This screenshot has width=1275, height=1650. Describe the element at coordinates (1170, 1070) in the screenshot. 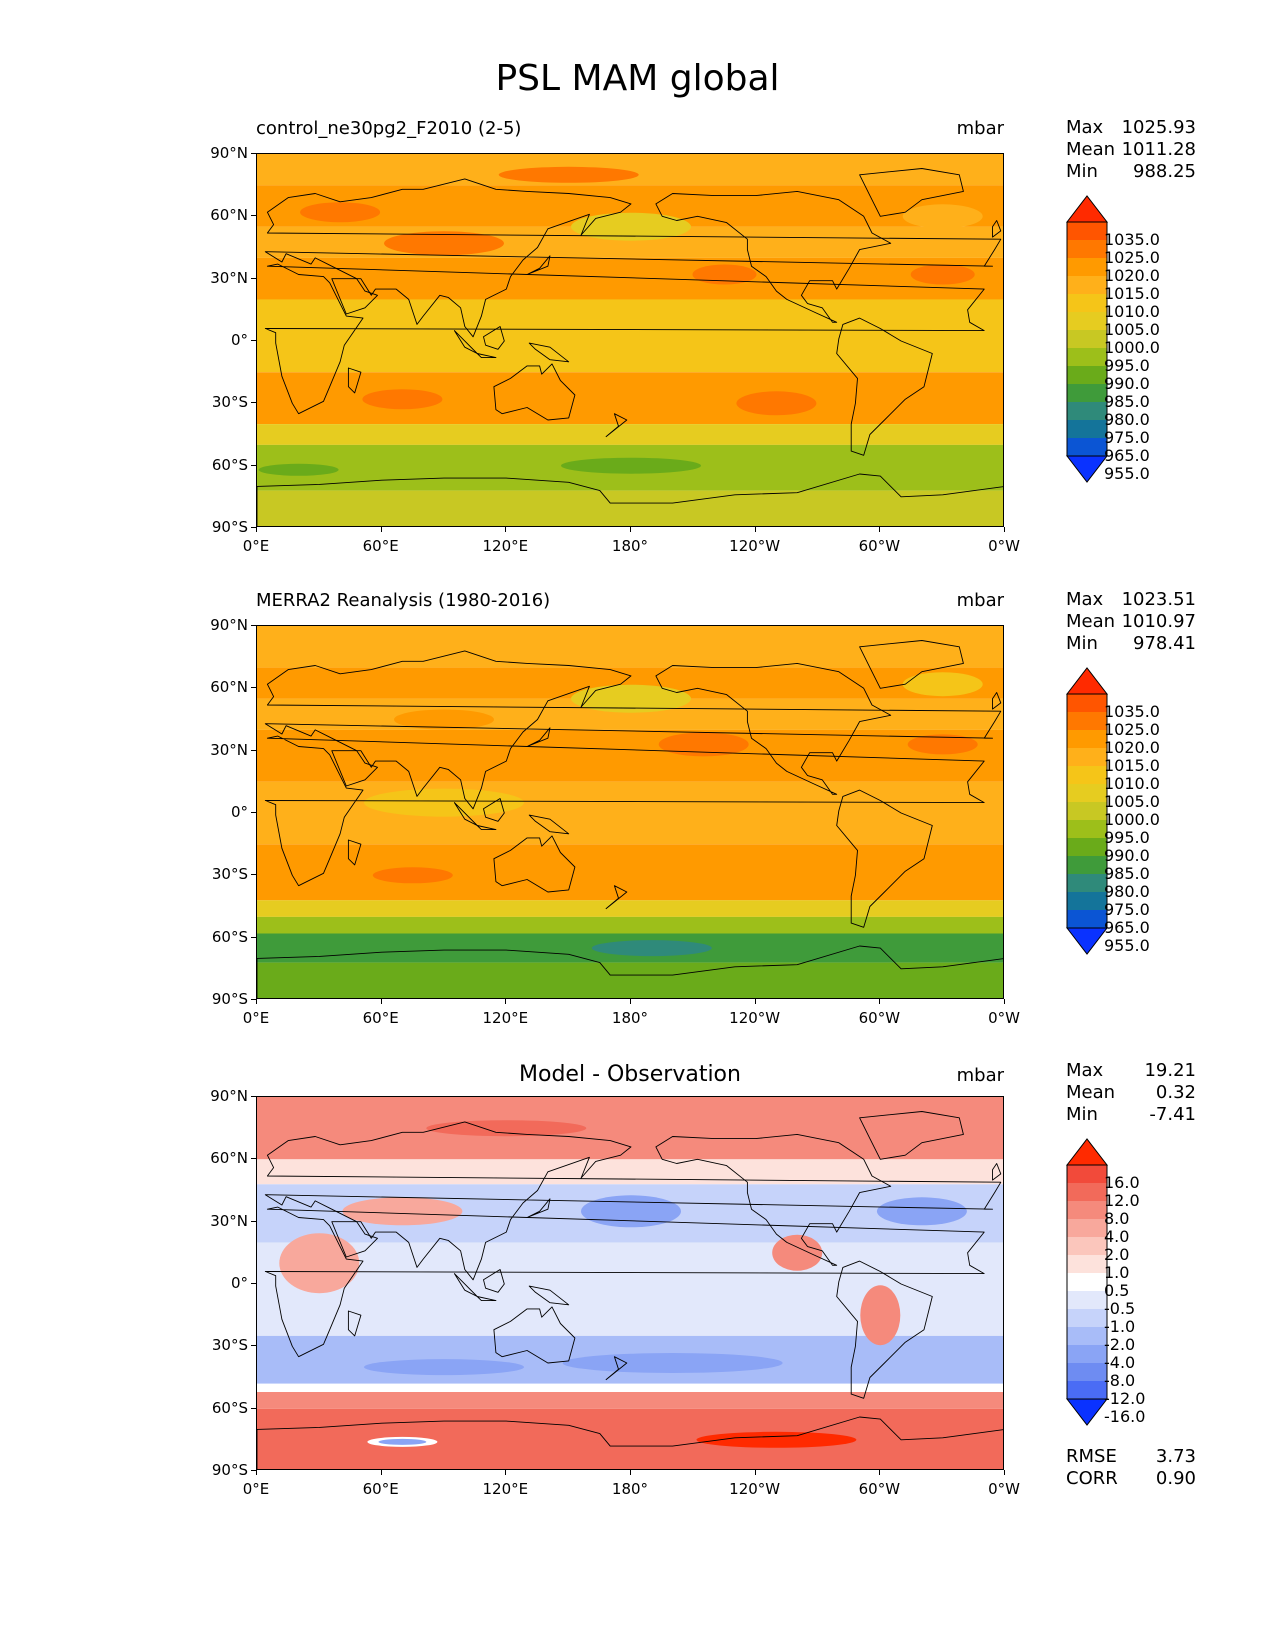

I see `stat-value: 19.21` at that location.